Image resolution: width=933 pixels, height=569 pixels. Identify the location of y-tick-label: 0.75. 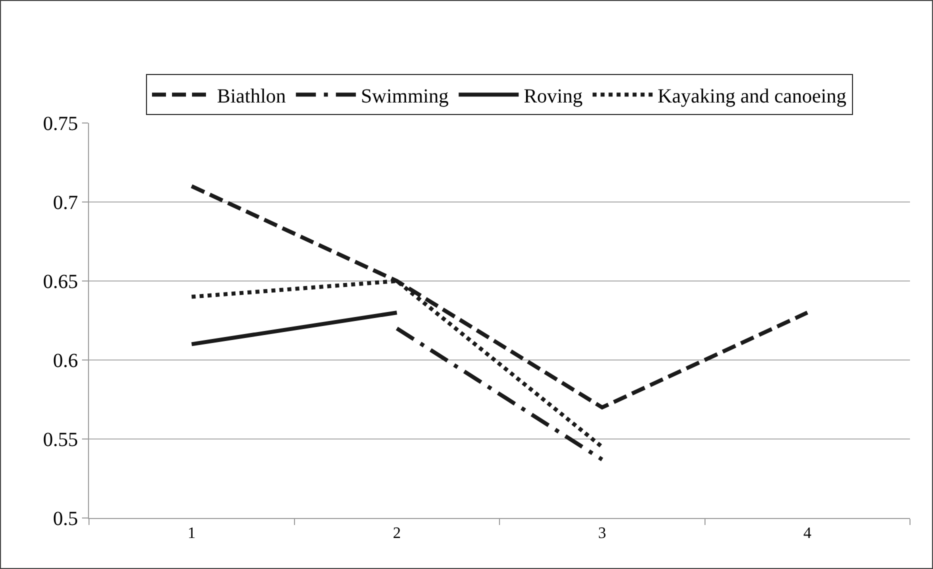
(60, 124).